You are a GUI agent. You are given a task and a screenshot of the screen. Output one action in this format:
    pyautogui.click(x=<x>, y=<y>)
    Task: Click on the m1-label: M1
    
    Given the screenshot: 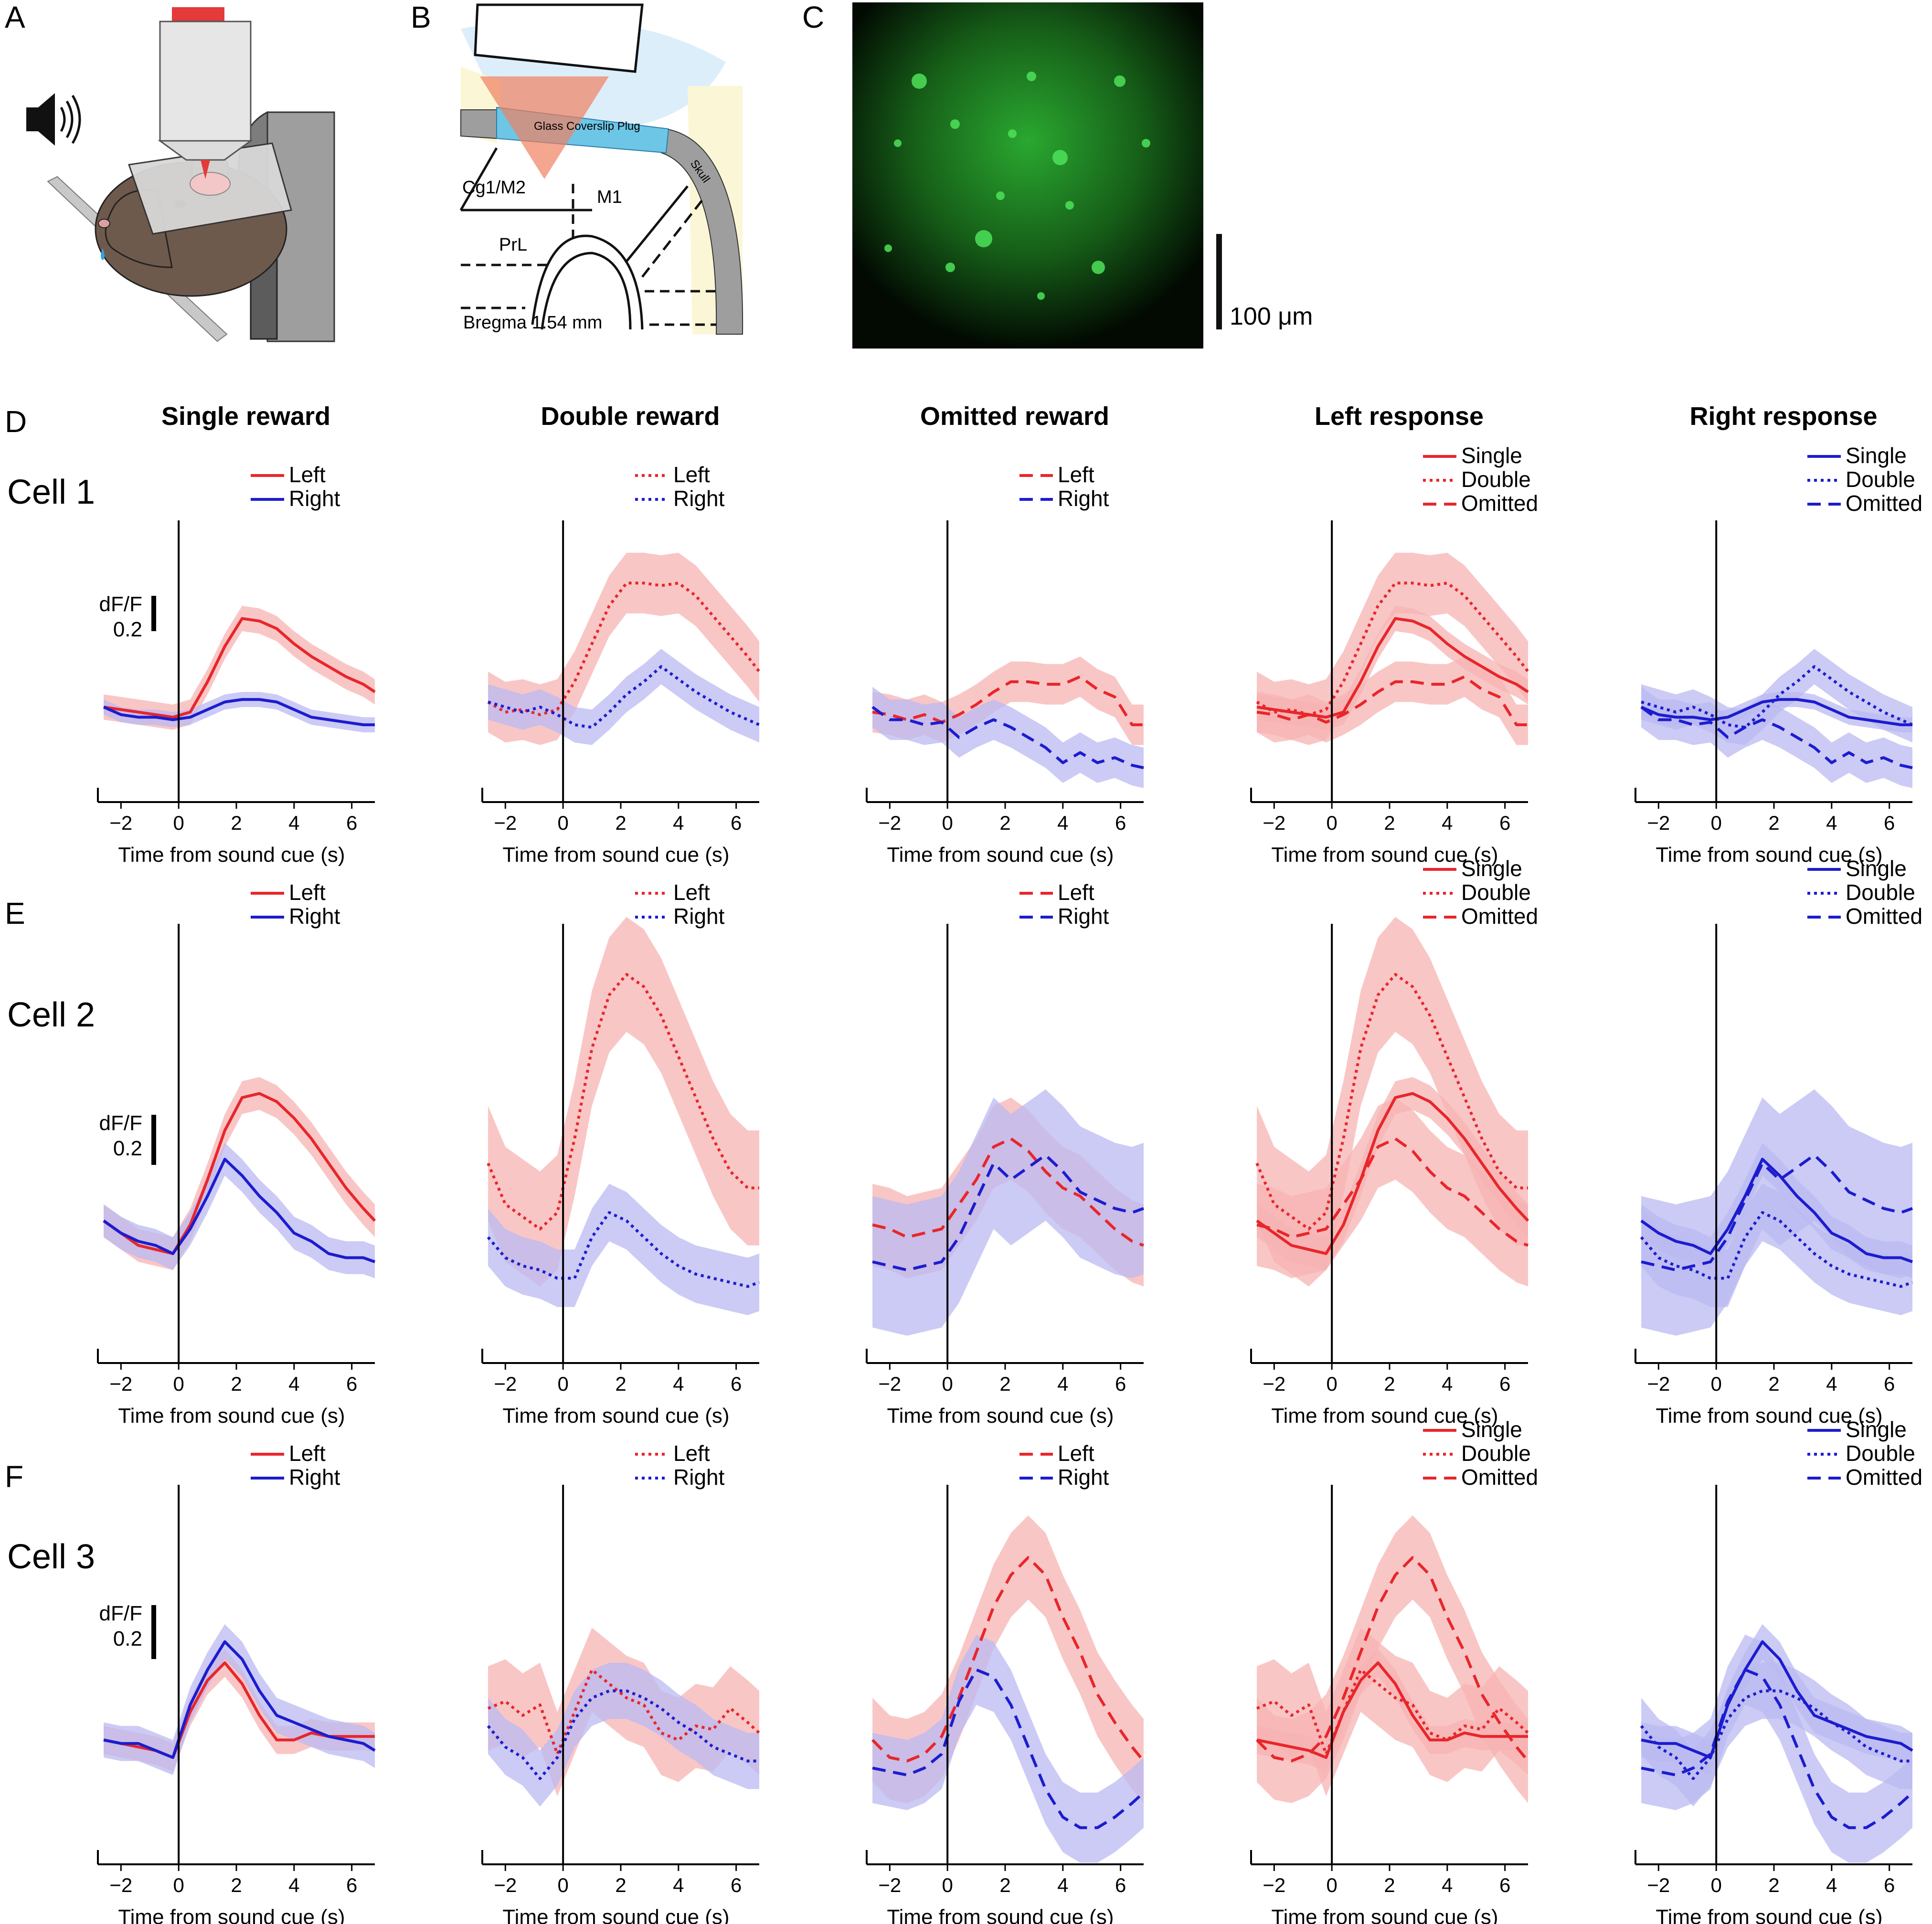 What is the action you would take?
    pyautogui.click(x=609, y=197)
    